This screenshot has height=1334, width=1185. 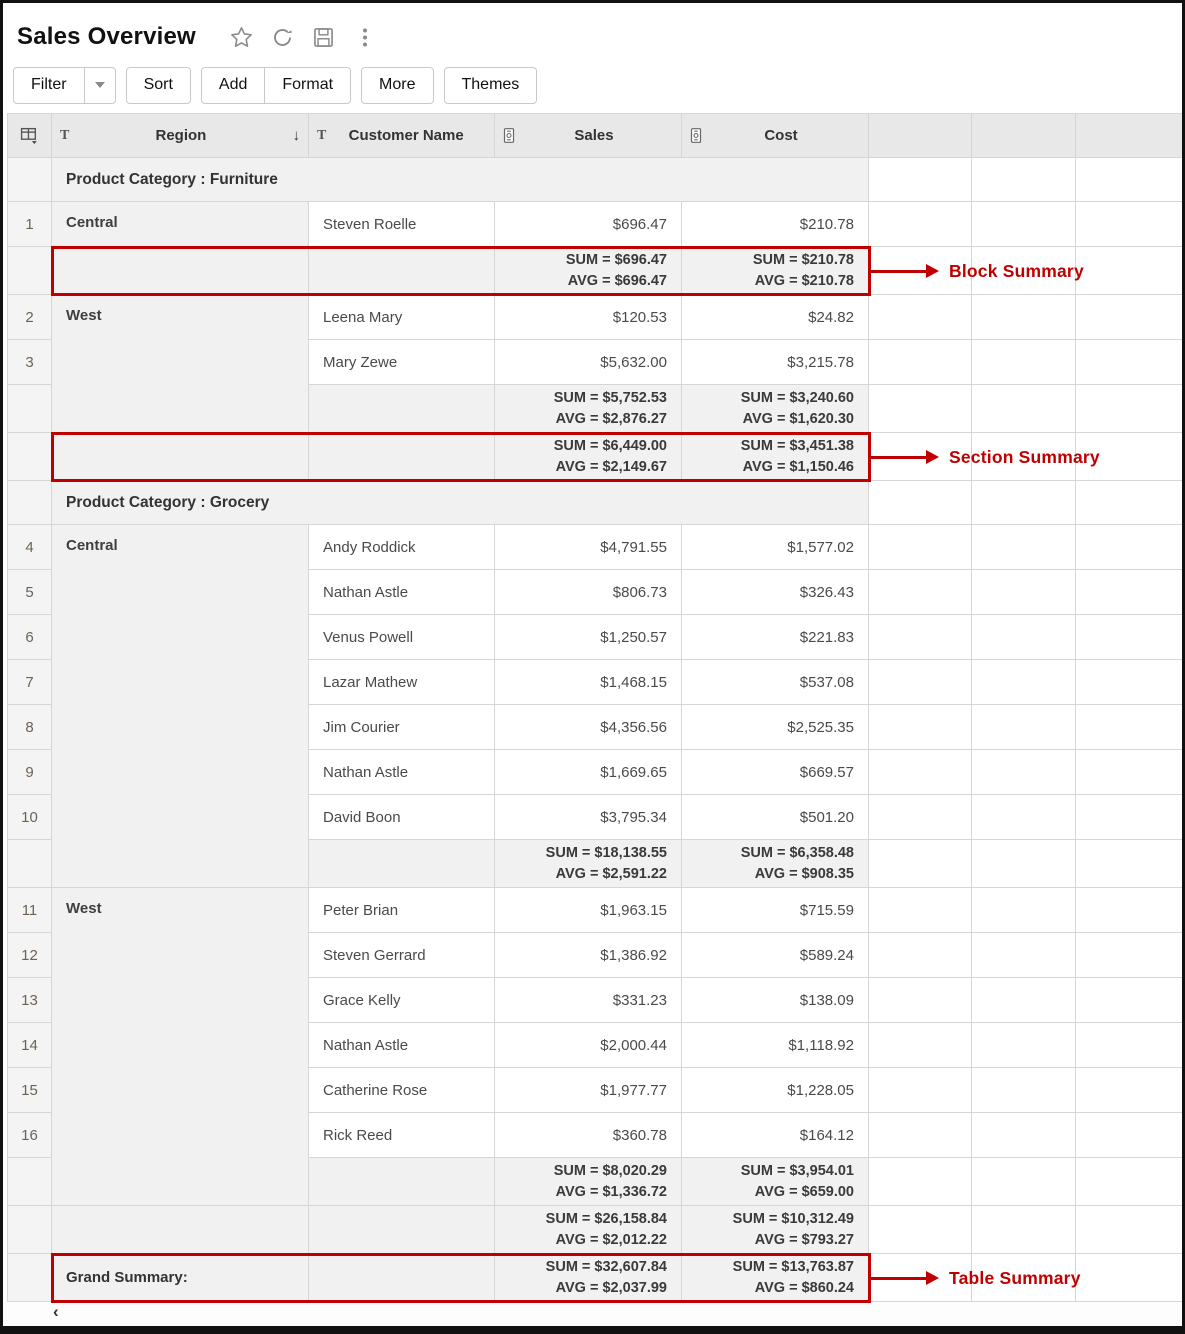 What do you see at coordinates (588, 547) in the screenshot?
I see `sales-cell: $4,791.55` at bounding box center [588, 547].